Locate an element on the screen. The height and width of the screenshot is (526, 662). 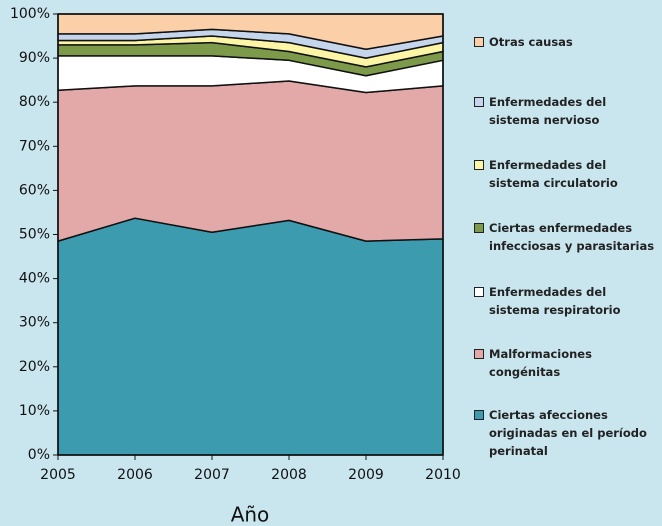
y-tick-label: 70% is located at coordinates (34, 146).